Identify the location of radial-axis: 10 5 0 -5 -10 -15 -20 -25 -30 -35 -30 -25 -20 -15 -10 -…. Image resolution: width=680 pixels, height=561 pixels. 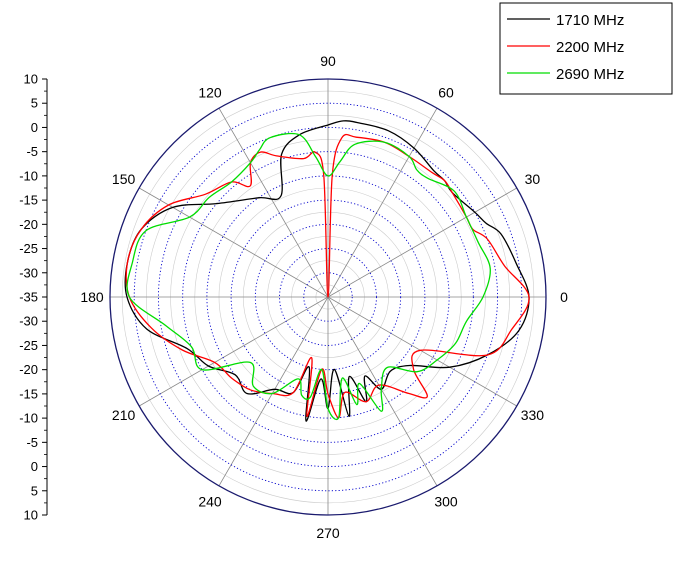
(33, 297).